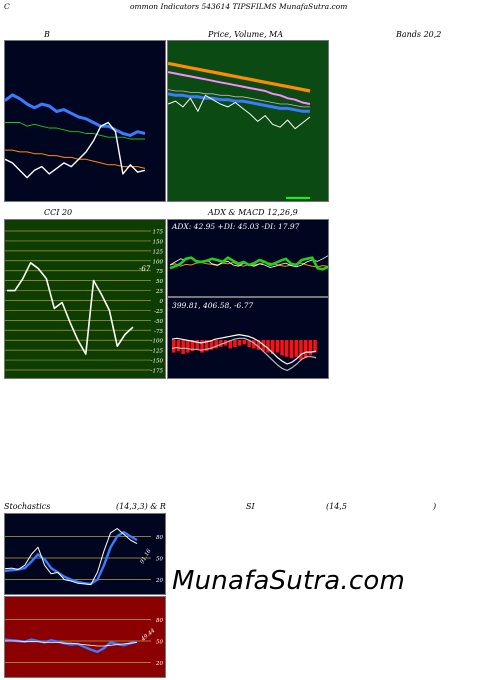  What do you see at coordinates (141, 506) in the screenshot?
I see `stochastics-params: (14,3,3) & R` at bounding box center [141, 506].